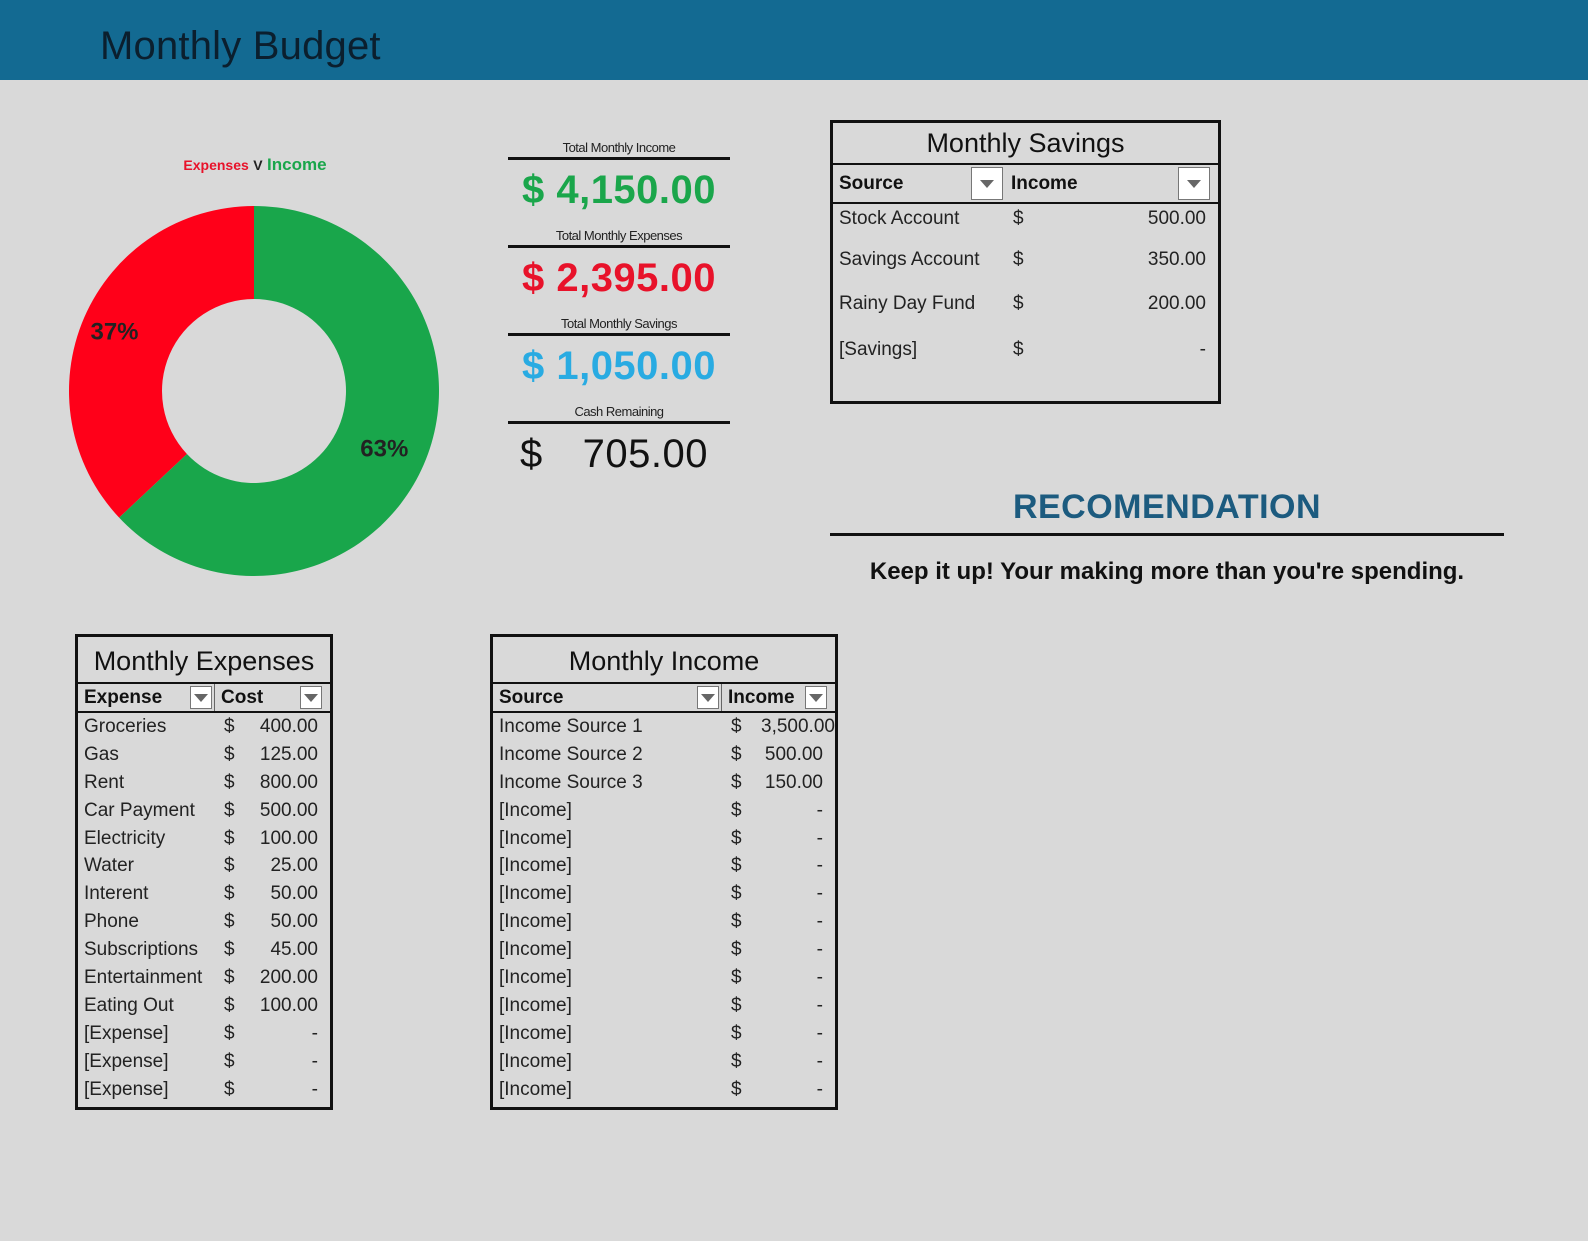  Describe the element at coordinates (619, 278) in the screenshot. I see `total-expenses-value: $ 2,395.00` at that location.